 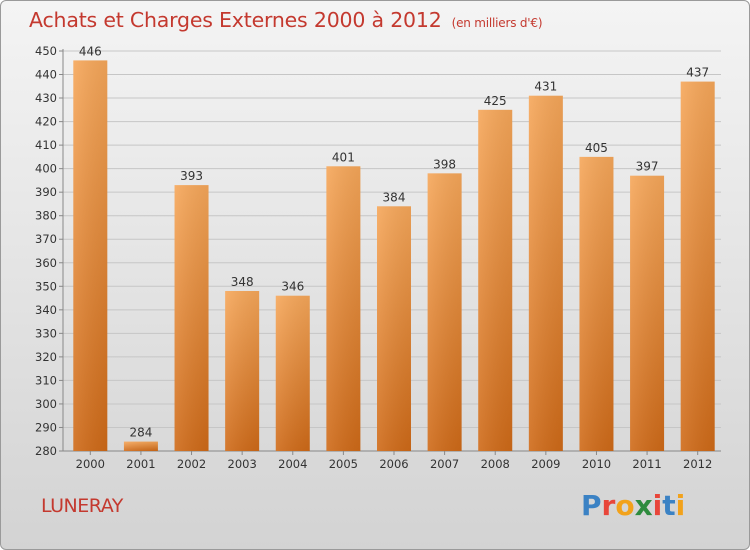 What do you see at coordinates (343, 308) in the screenshot?
I see `bar-shade-2005` at bounding box center [343, 308].